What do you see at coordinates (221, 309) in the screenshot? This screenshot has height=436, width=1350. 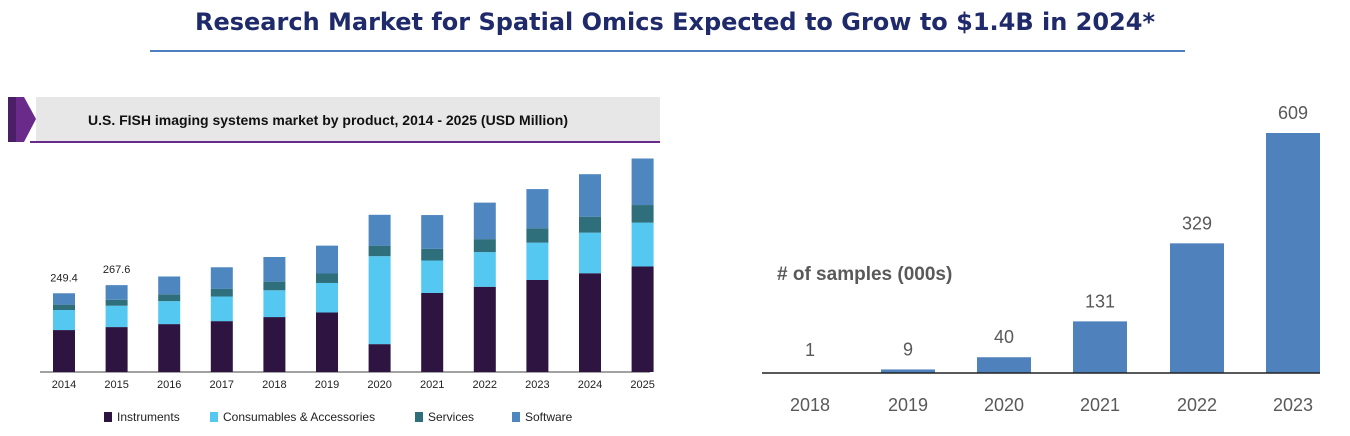 I see `bar-segment-consumables-accessories-2017` at bounding box center [221, 309].